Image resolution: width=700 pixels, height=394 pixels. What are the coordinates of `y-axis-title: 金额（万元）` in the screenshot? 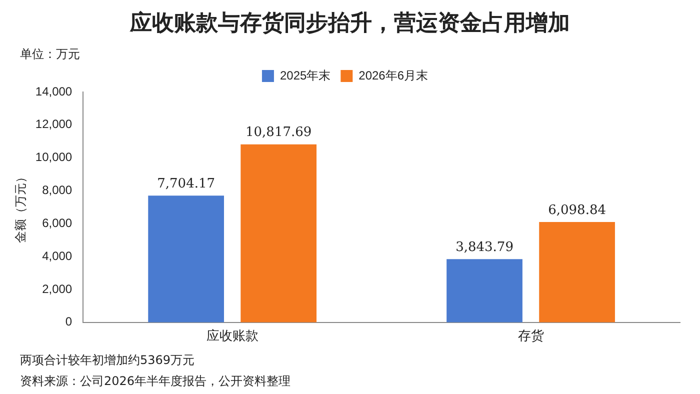 It's located at (21, 207).